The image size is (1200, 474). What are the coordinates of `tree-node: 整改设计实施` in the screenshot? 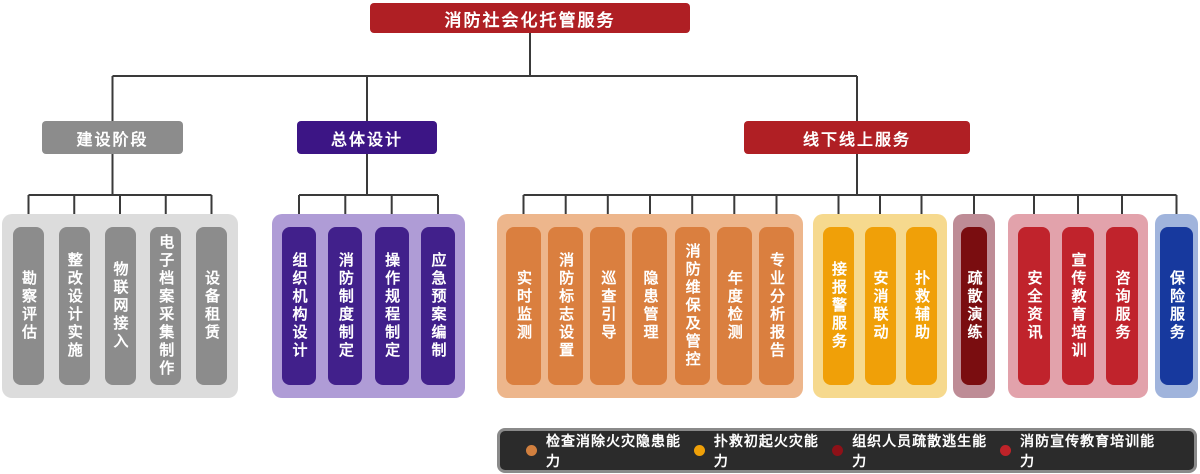 It's located at (74, 306).